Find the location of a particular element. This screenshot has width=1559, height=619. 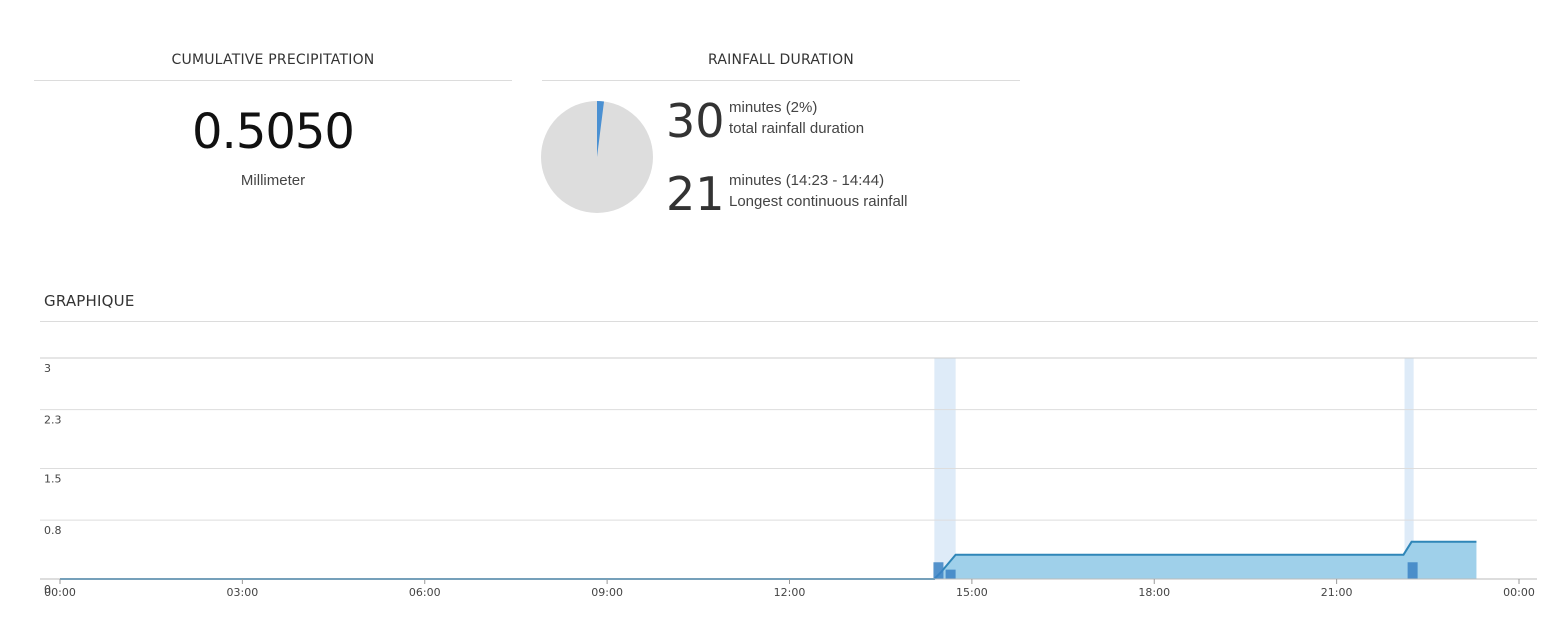

chart-bars is located at coordinates (1175, 570).